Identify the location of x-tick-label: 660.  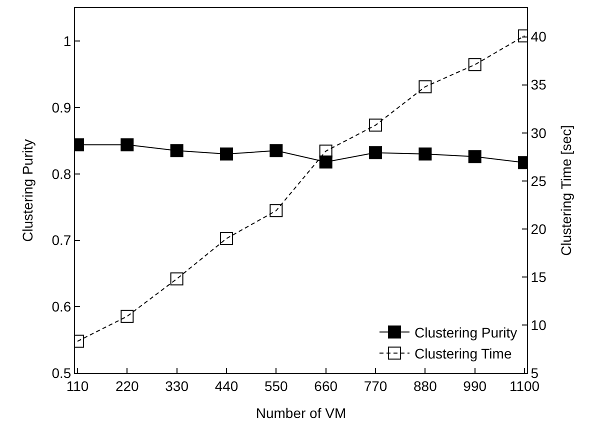
(326, 386).